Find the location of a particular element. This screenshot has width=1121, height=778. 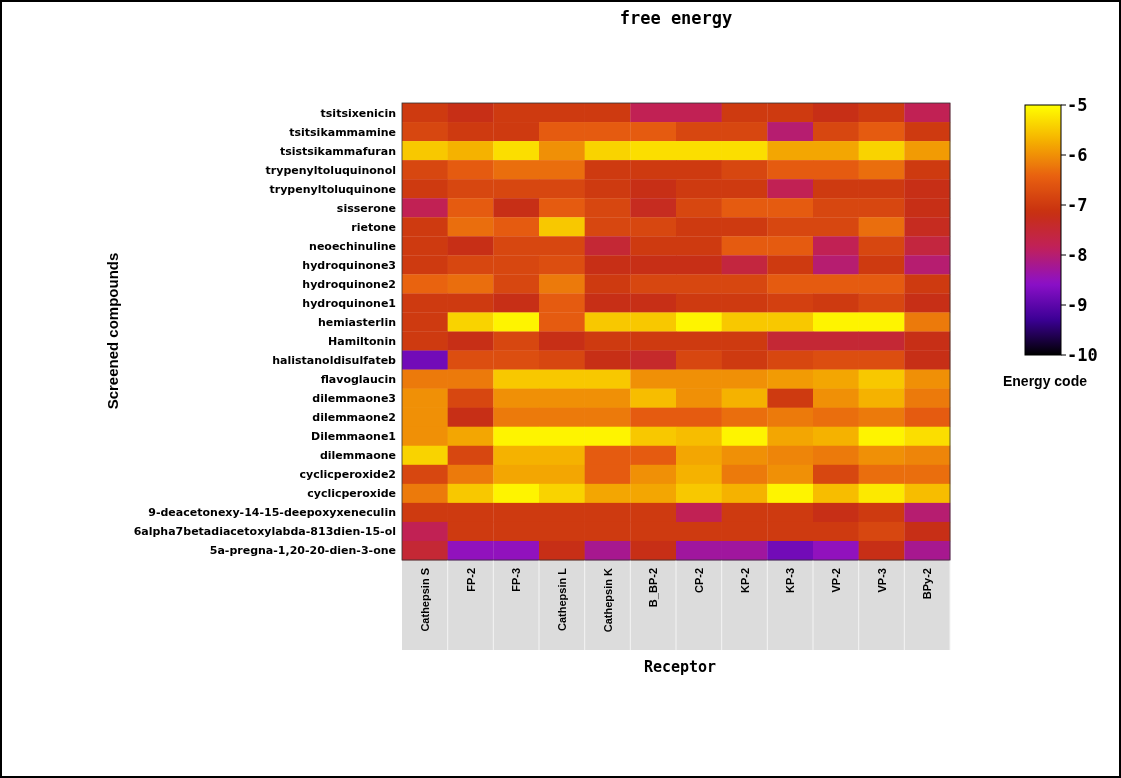

y-tick-label: cyclicperoxide2 is located at coordinates (347, 475).